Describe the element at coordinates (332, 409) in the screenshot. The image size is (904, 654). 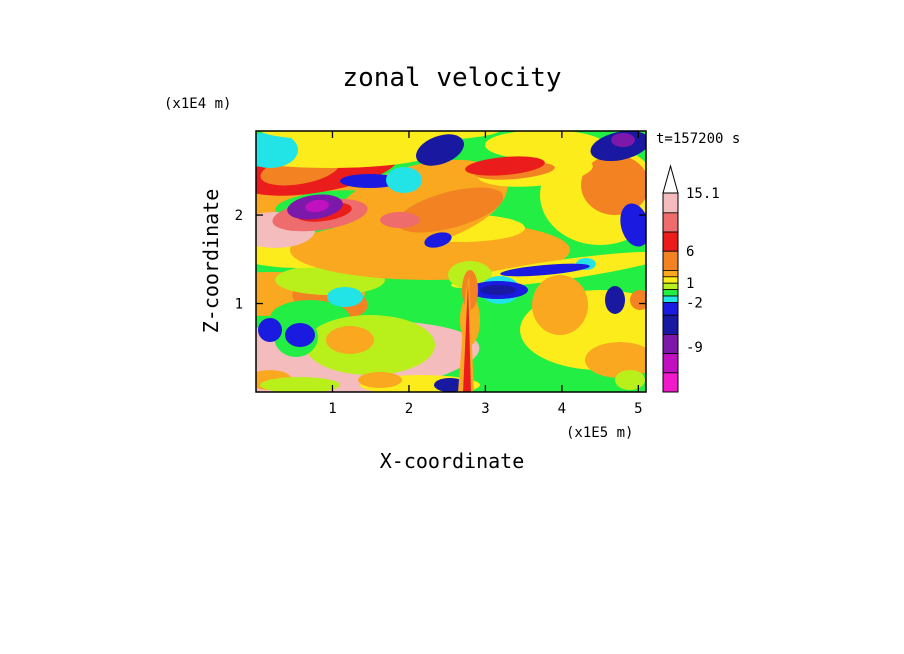
I see `x-tick-label: 1` at that location.